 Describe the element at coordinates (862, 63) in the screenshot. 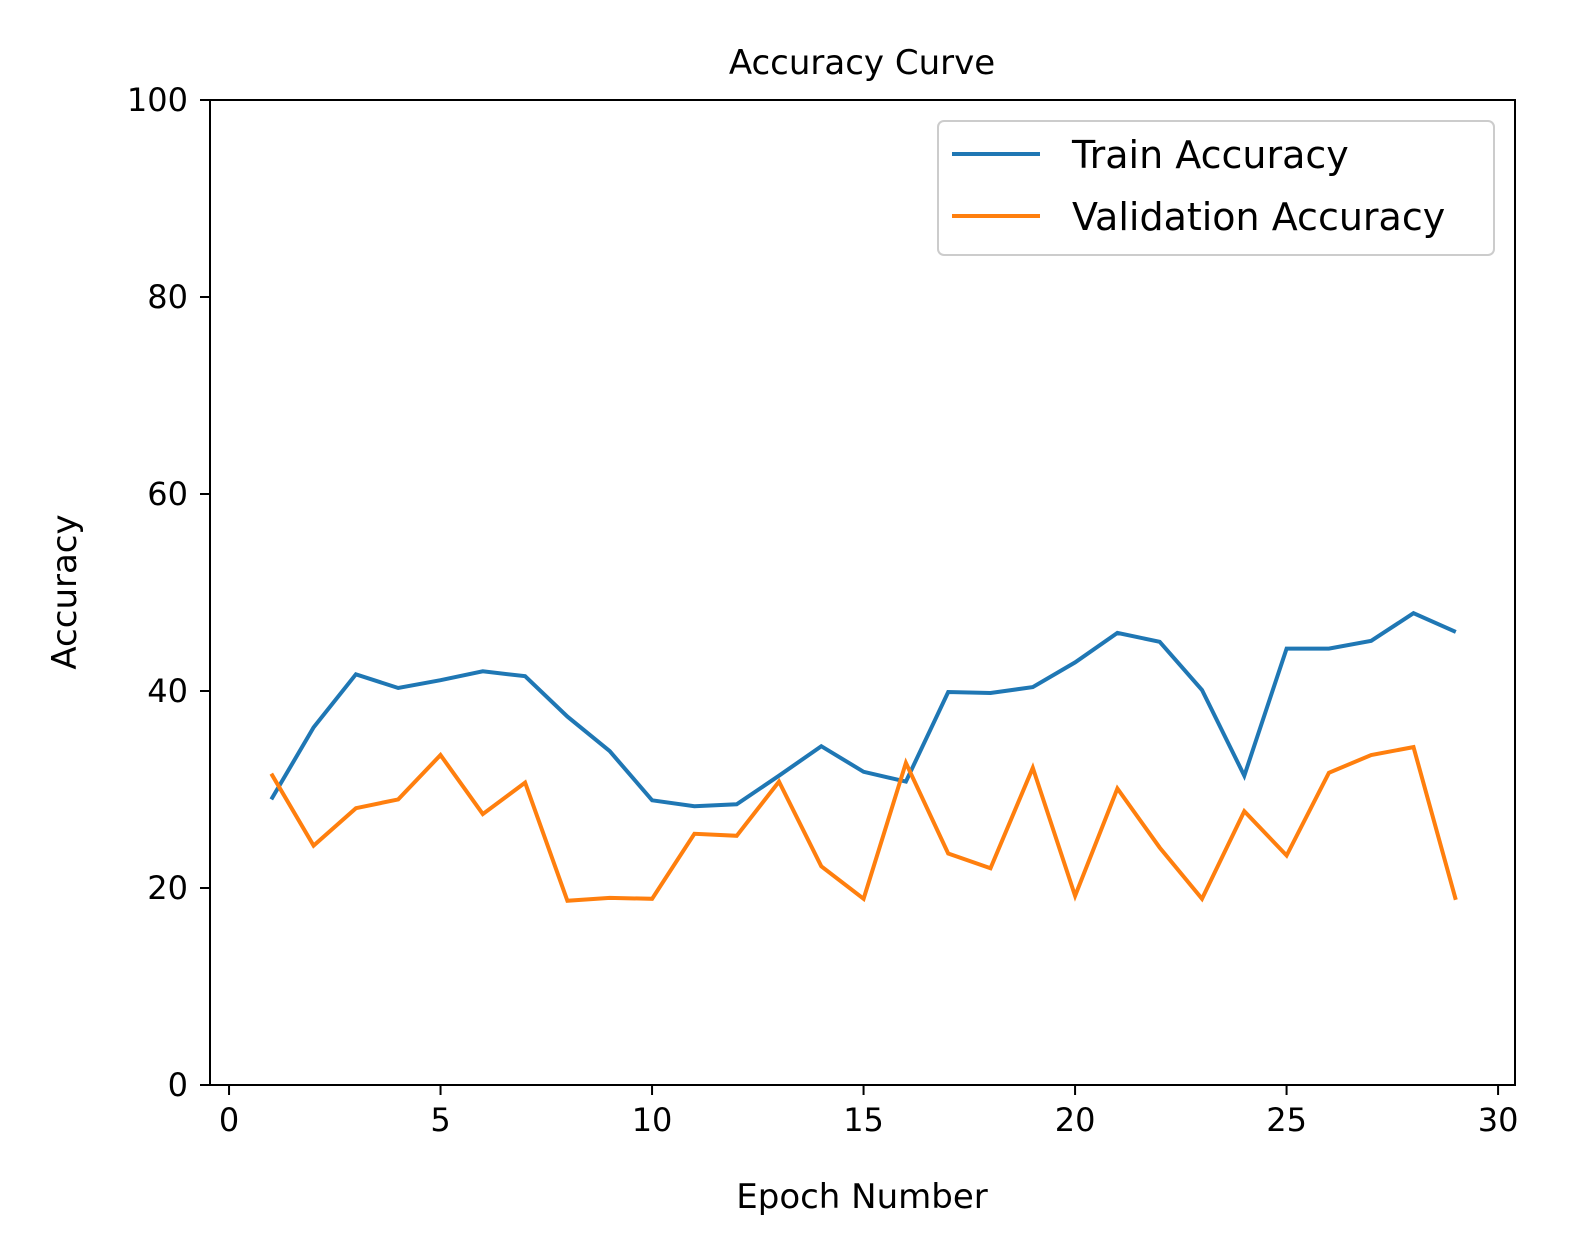

I see `chart-title: Accuracy Curve` at that location.